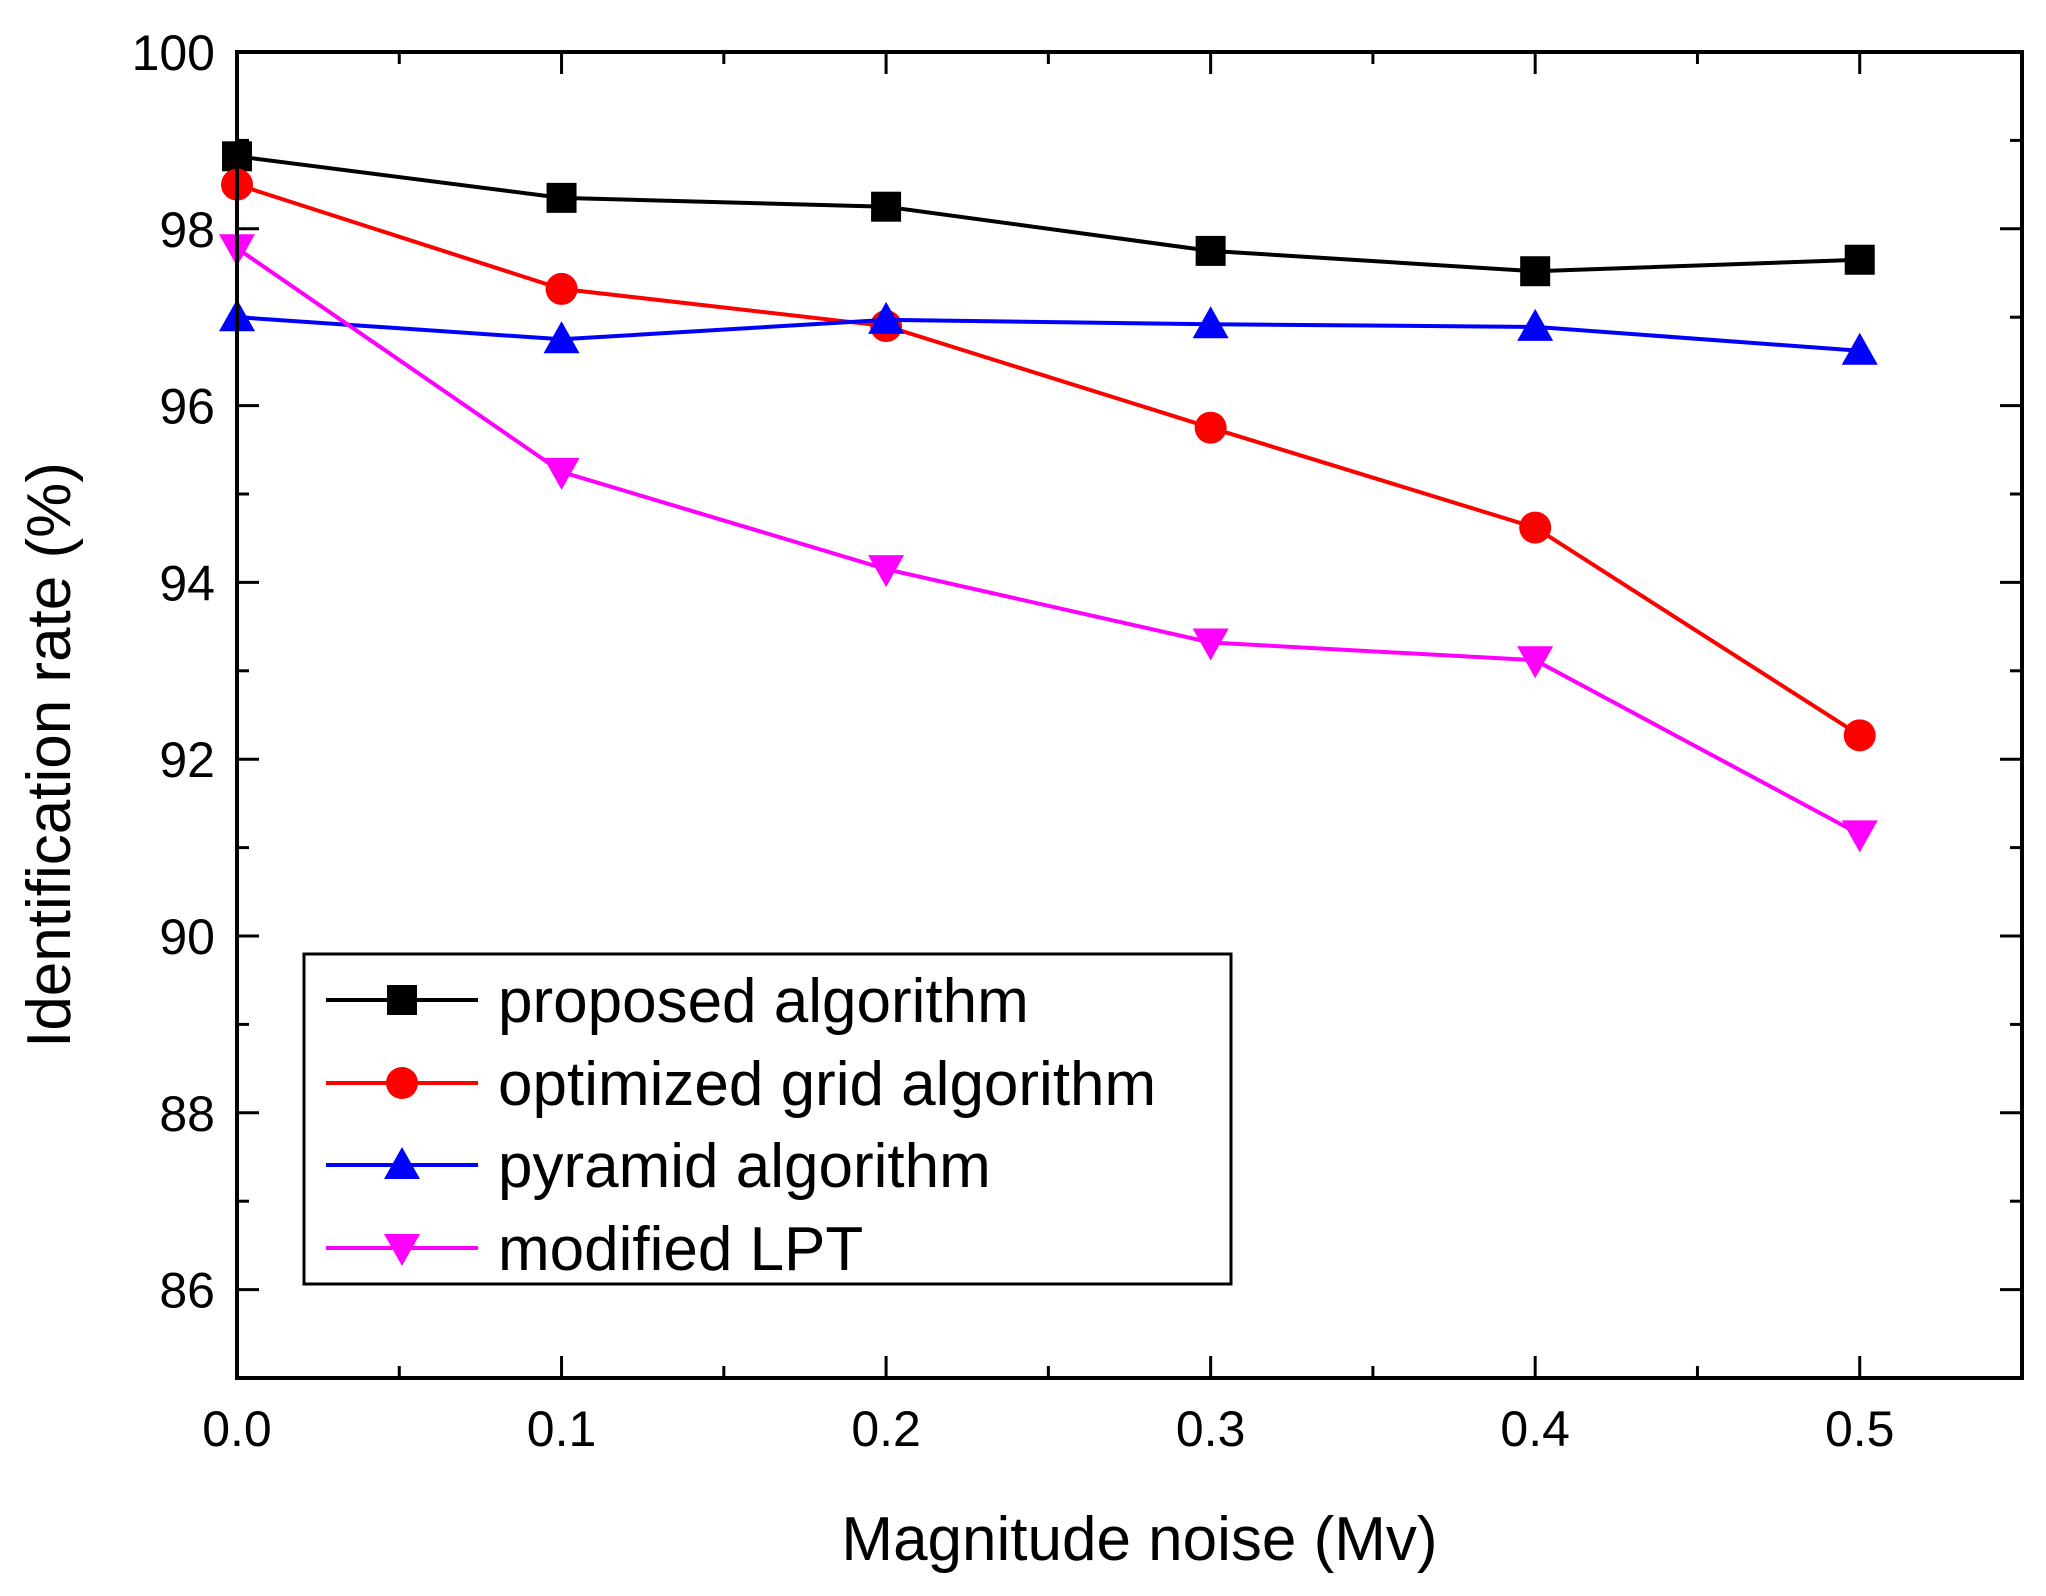  I want to click on legend-label: proposed algorithm, so click(763, 1001).